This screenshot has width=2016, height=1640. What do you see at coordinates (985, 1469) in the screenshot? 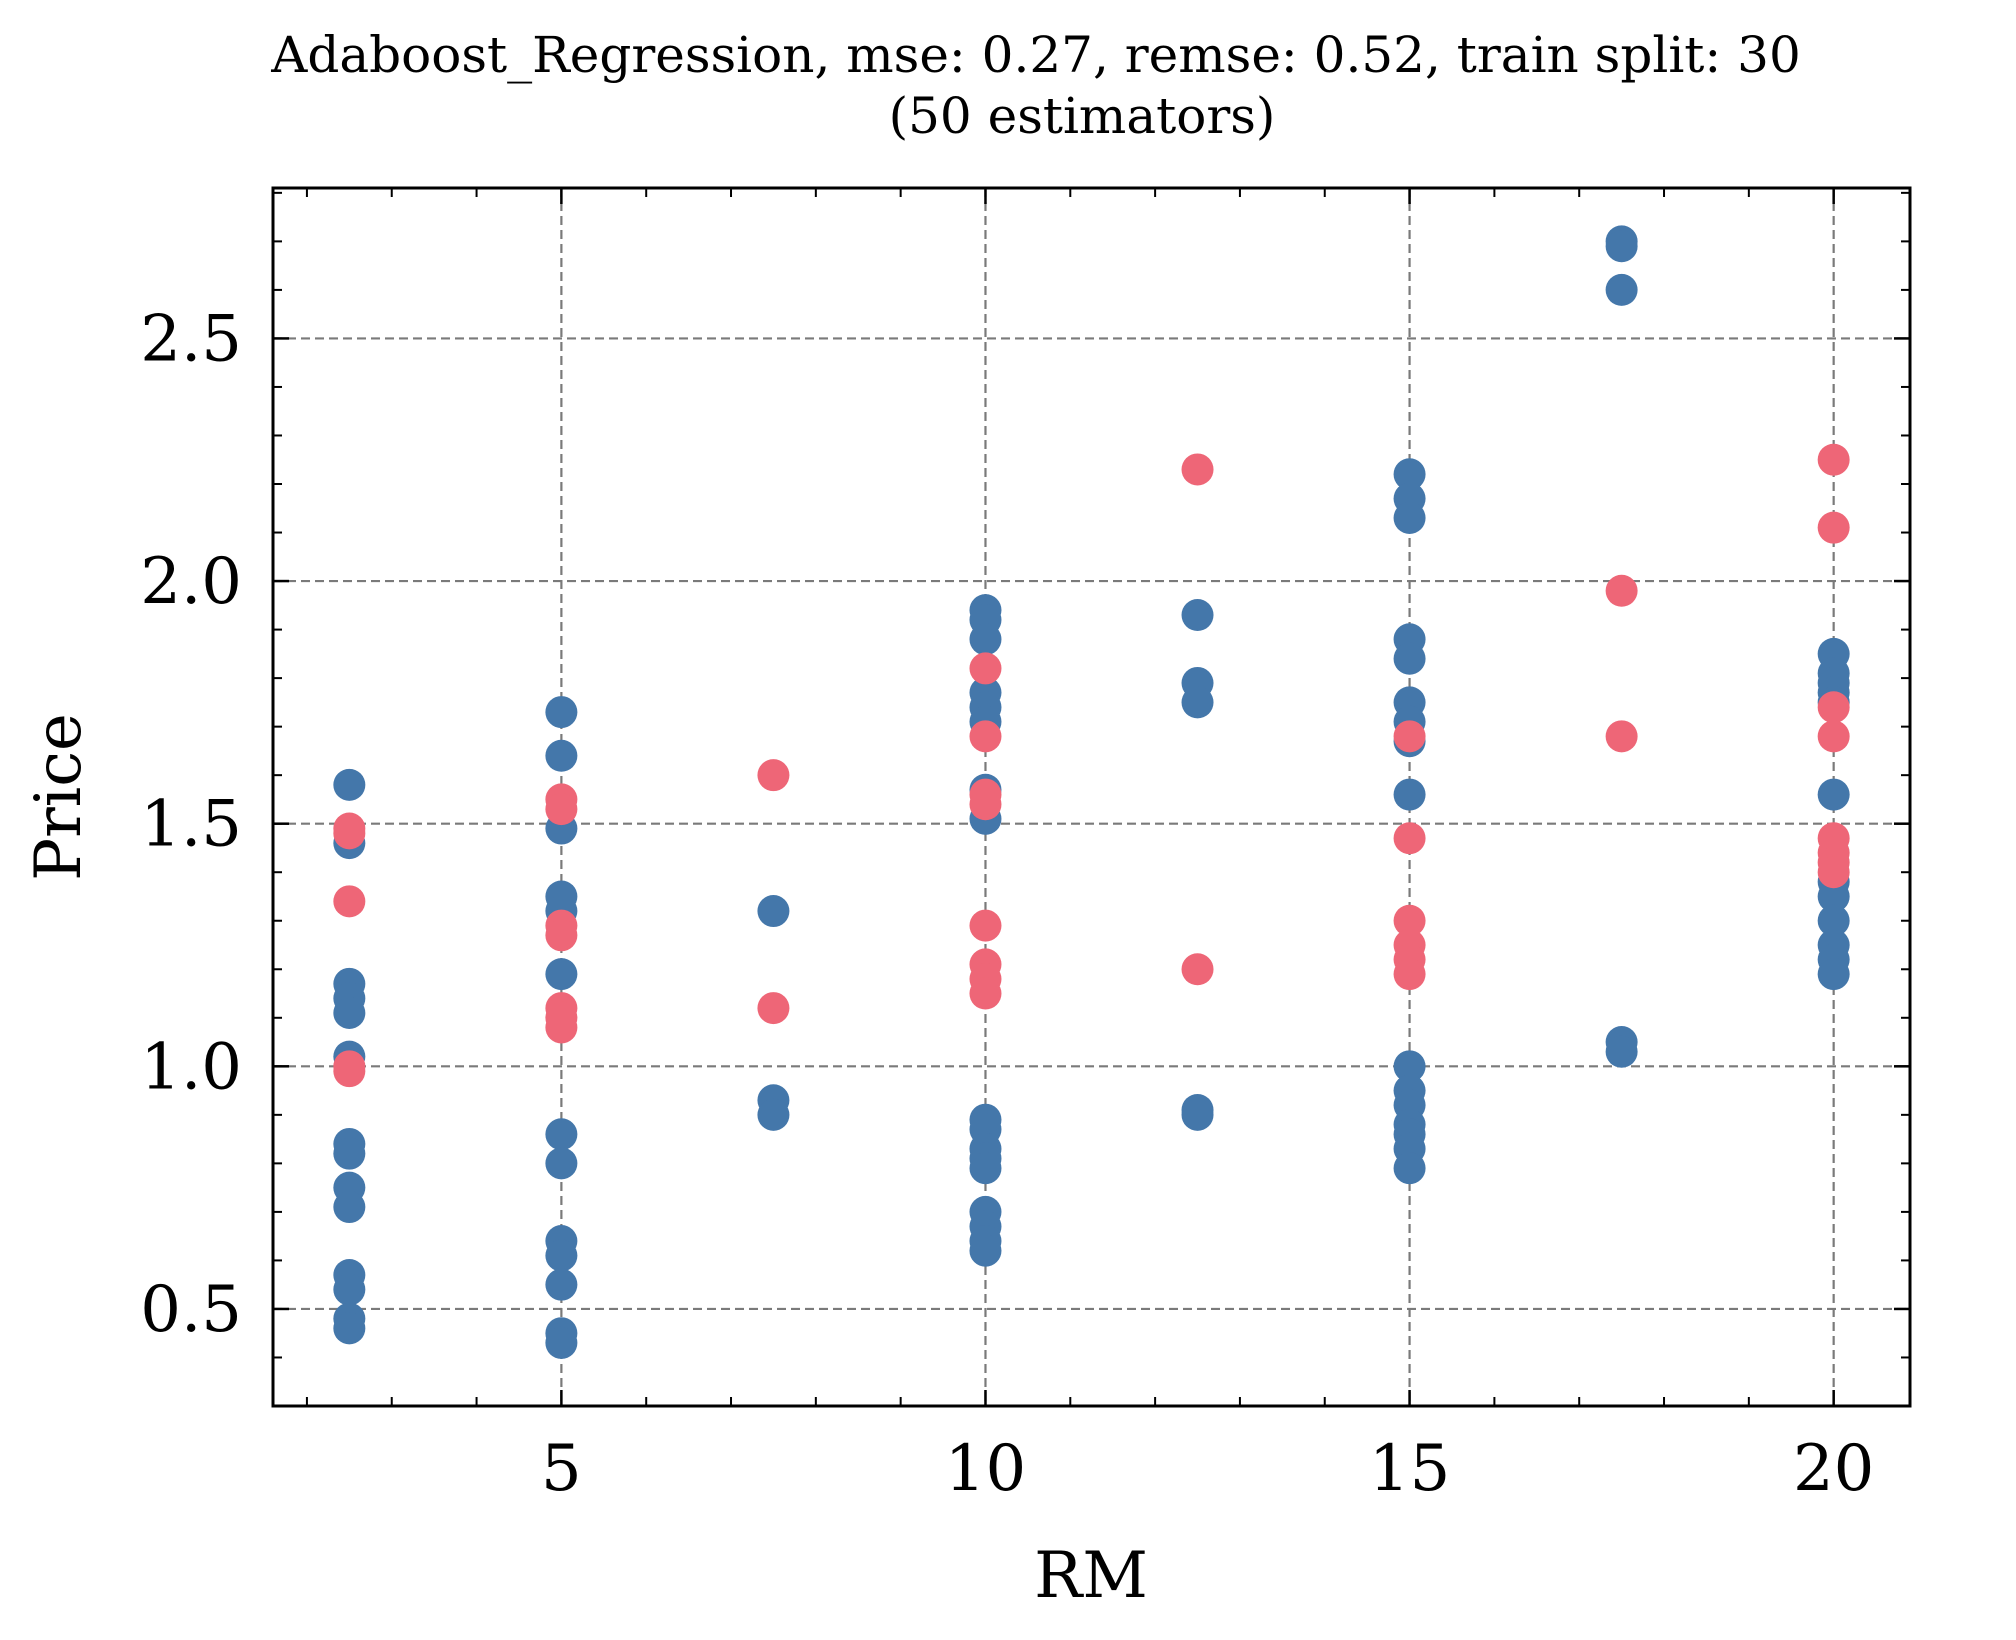
I see `x-tick-label: 10` at bounding box center [985, 1469].